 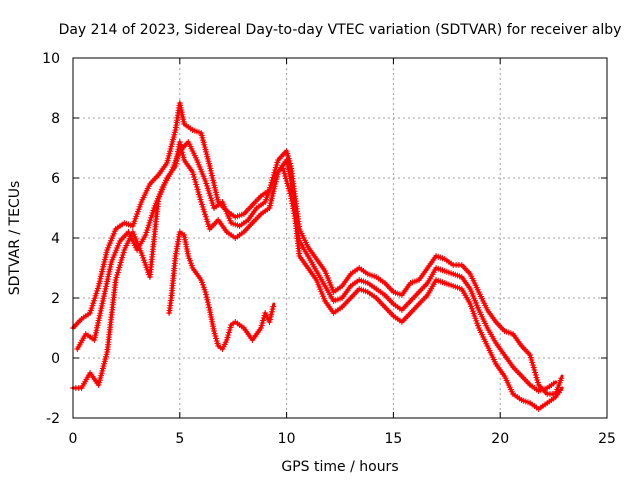 What do you see at coordinates (55, 179) in the screenshot?
I see `y-tick-label: 6` at bounding box center [55, 179].